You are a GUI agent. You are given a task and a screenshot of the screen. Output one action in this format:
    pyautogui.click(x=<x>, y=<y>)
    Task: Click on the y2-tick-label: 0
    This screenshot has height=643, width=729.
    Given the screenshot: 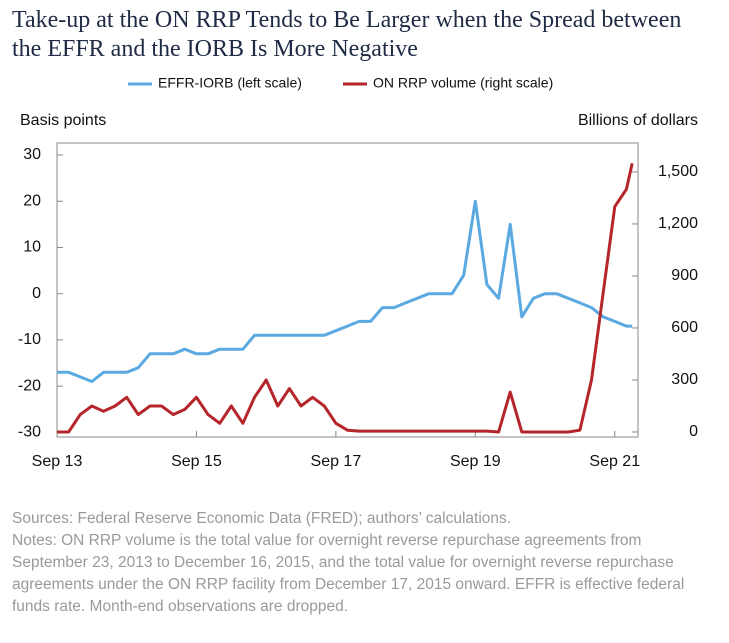 What is the action you would take?
    pyautogui.click(x=693, y=431)
    